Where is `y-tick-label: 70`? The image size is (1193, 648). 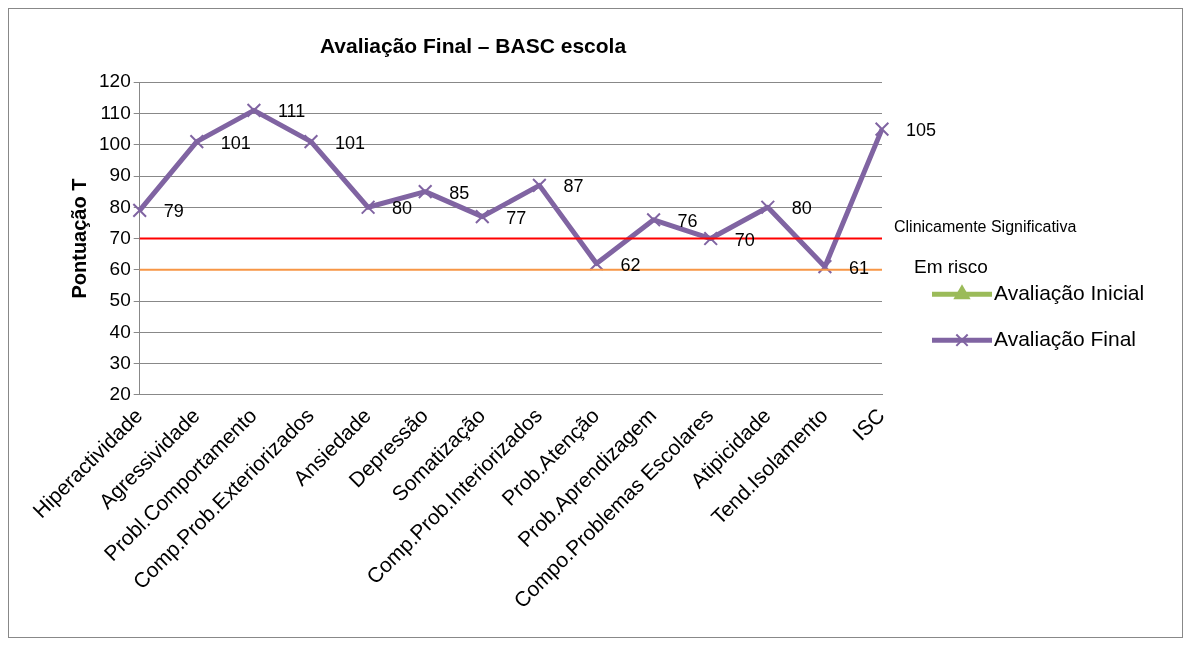
y-tick-label: 70 is located at coordinates (120, 237).